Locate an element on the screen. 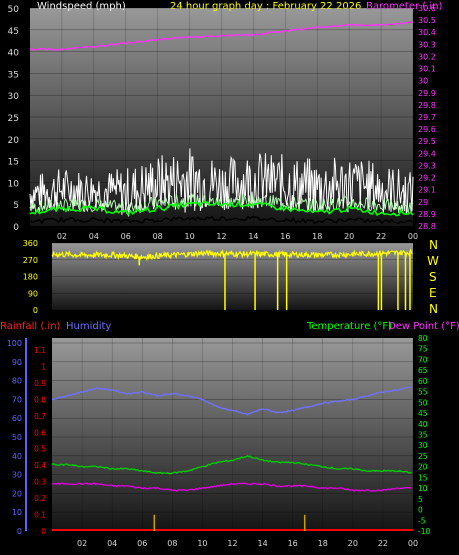  temperature-y-tick-label: 35 is located at coordinates (423, 435).